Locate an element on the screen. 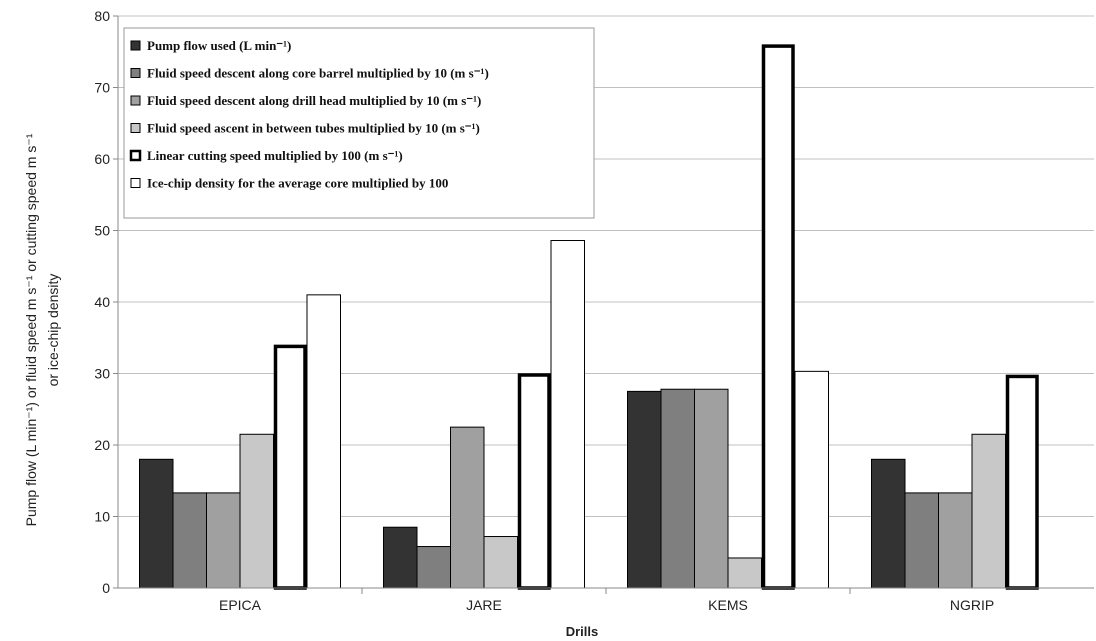  y-tick-label: 10 is located at coordinates (102, 517).